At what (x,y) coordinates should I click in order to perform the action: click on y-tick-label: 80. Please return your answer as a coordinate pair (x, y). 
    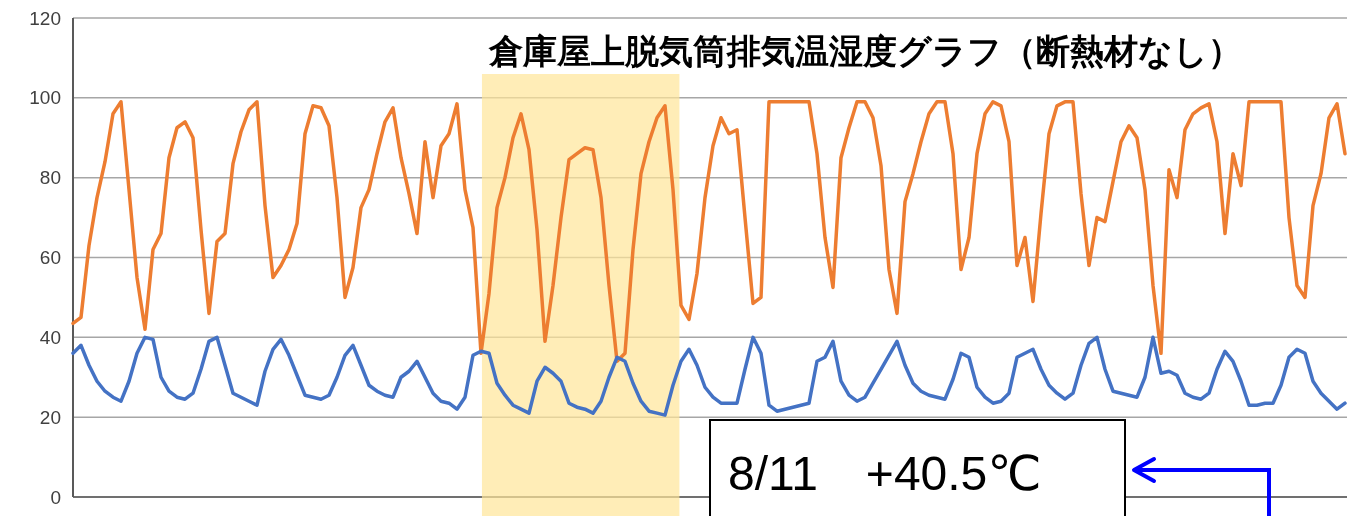
    Looking at the image, I should click on (50, 178).